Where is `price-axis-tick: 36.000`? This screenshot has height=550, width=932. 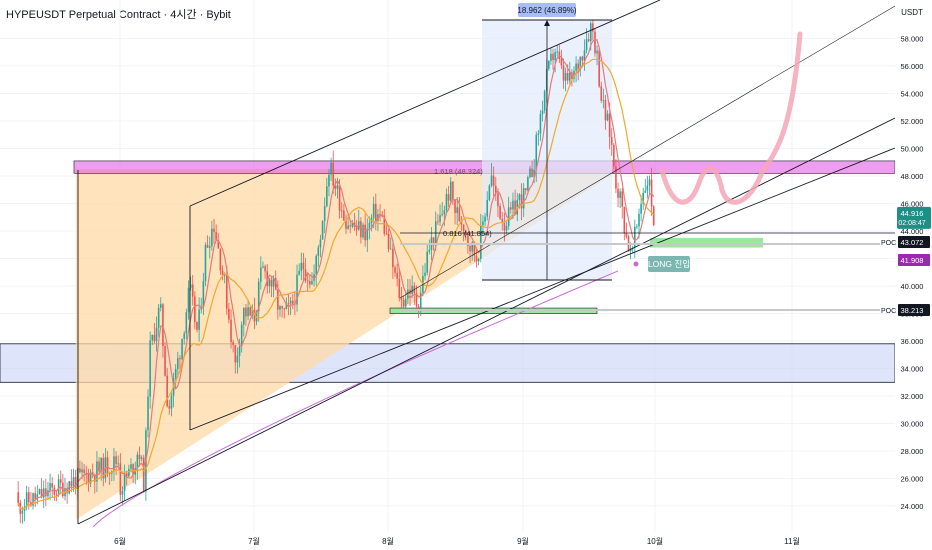
price-axis-tick: 36.000 is located at coordinates (912, 341).